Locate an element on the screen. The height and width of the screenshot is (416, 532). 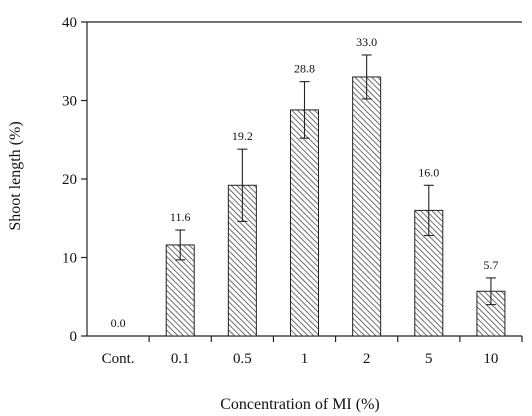
x-tick-label: 2 is located at coordinates (367, 359).